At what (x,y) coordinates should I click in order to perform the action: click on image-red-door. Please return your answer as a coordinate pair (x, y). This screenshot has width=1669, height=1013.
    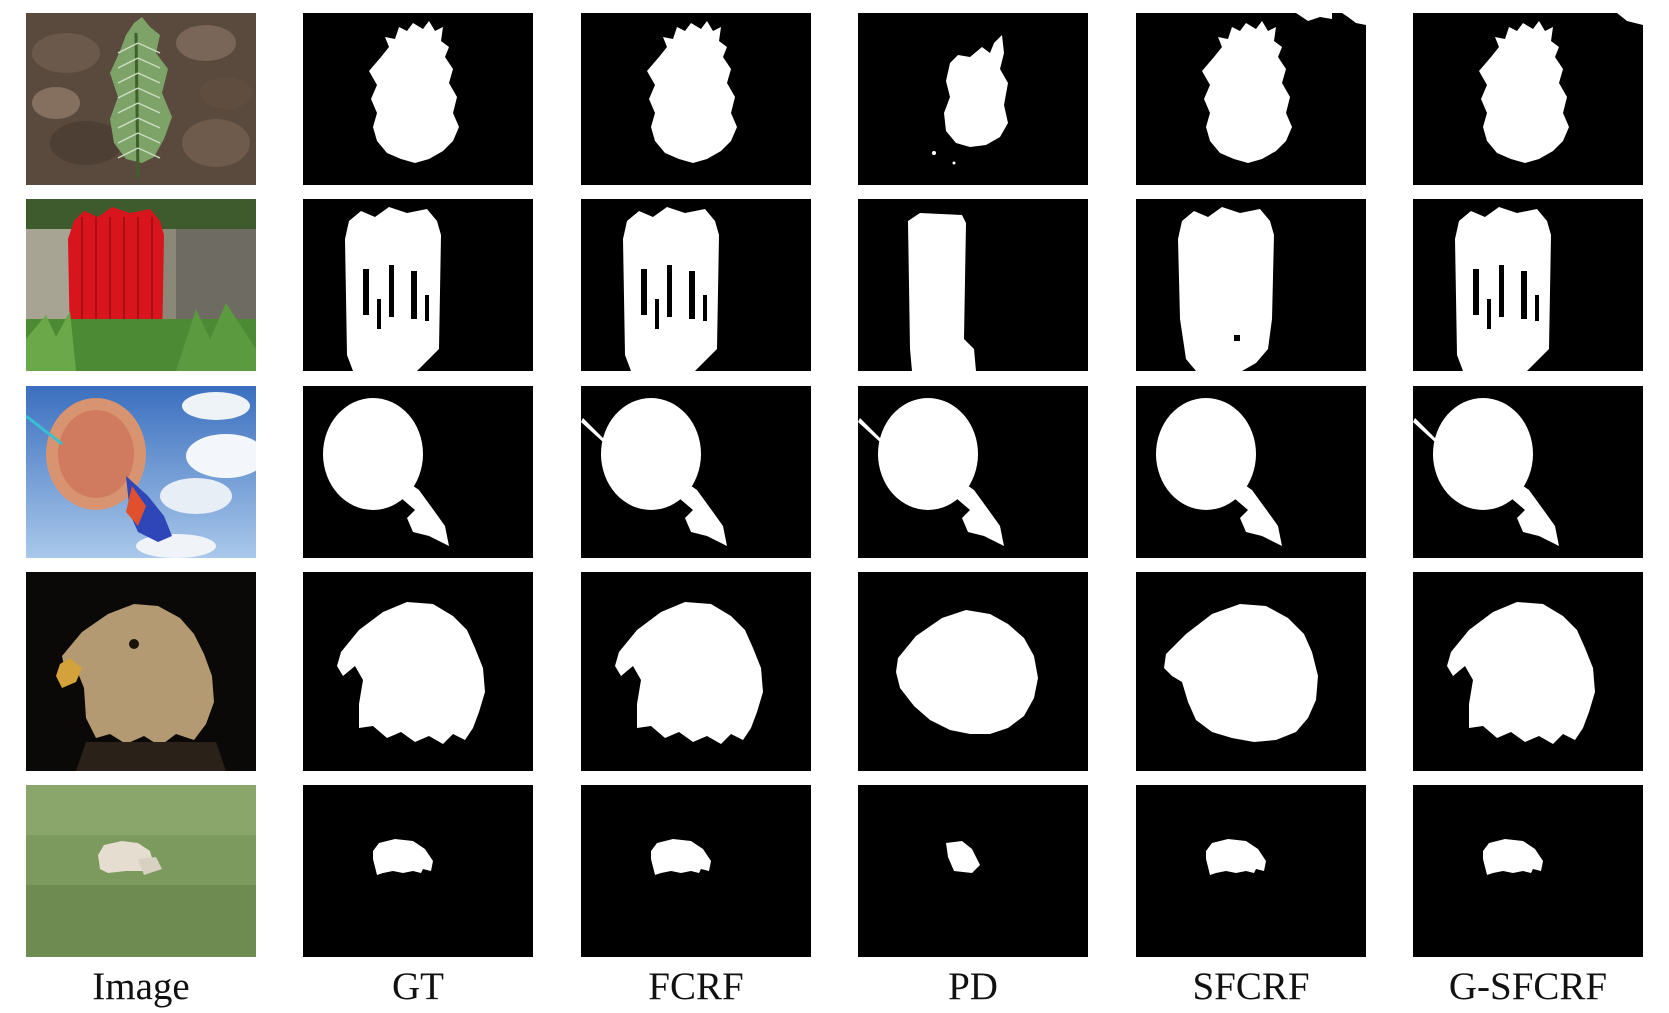
    Looking at the image, I should click on (141, 285).